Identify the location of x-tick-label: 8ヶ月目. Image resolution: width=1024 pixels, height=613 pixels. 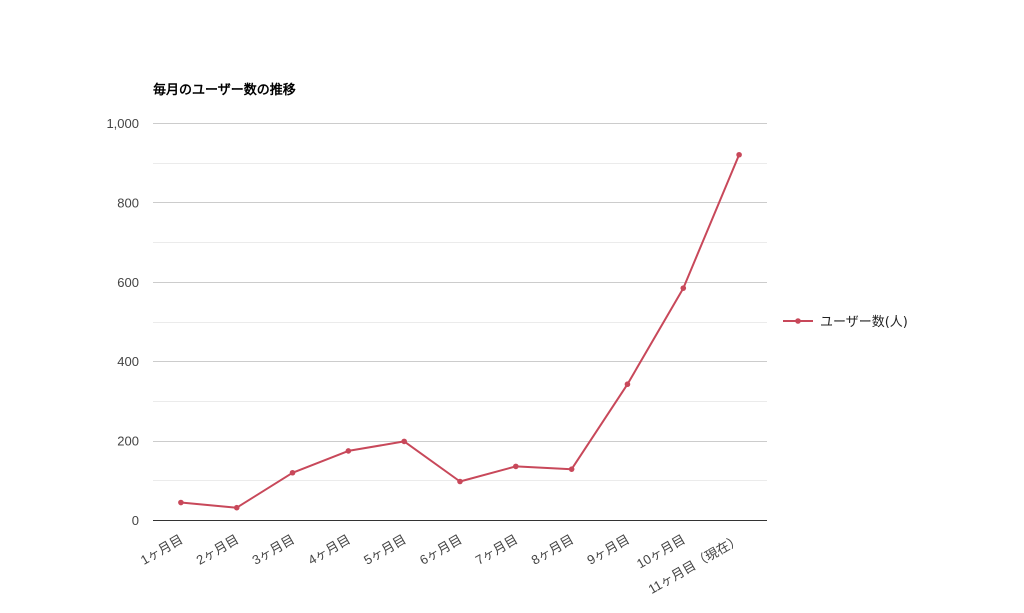
(553, 550).